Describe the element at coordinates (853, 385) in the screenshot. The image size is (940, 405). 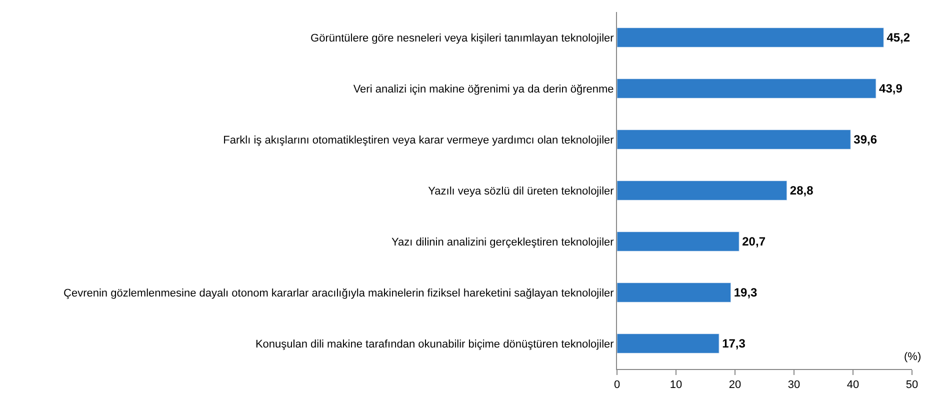
I see `x-tick-label: 40` at that location.